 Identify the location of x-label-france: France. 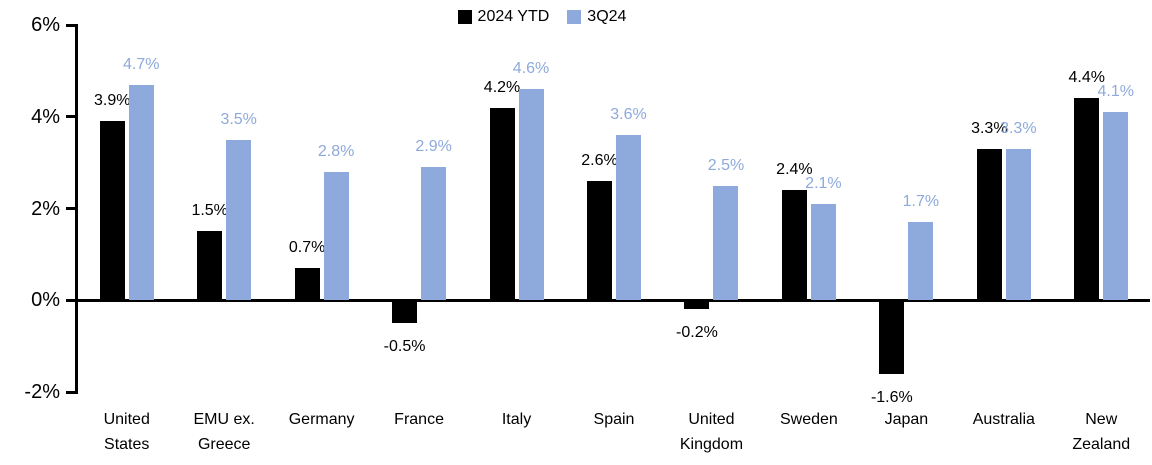
(419, 419).